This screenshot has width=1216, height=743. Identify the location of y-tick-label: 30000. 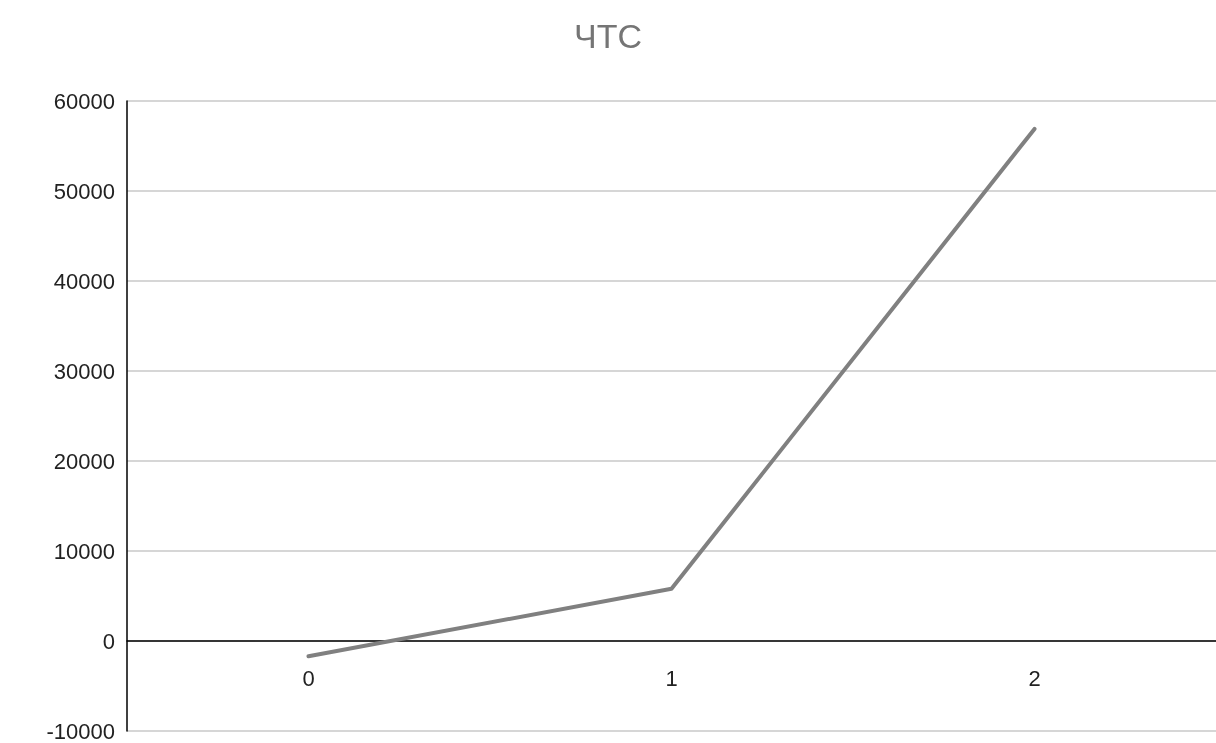
(84, 371).